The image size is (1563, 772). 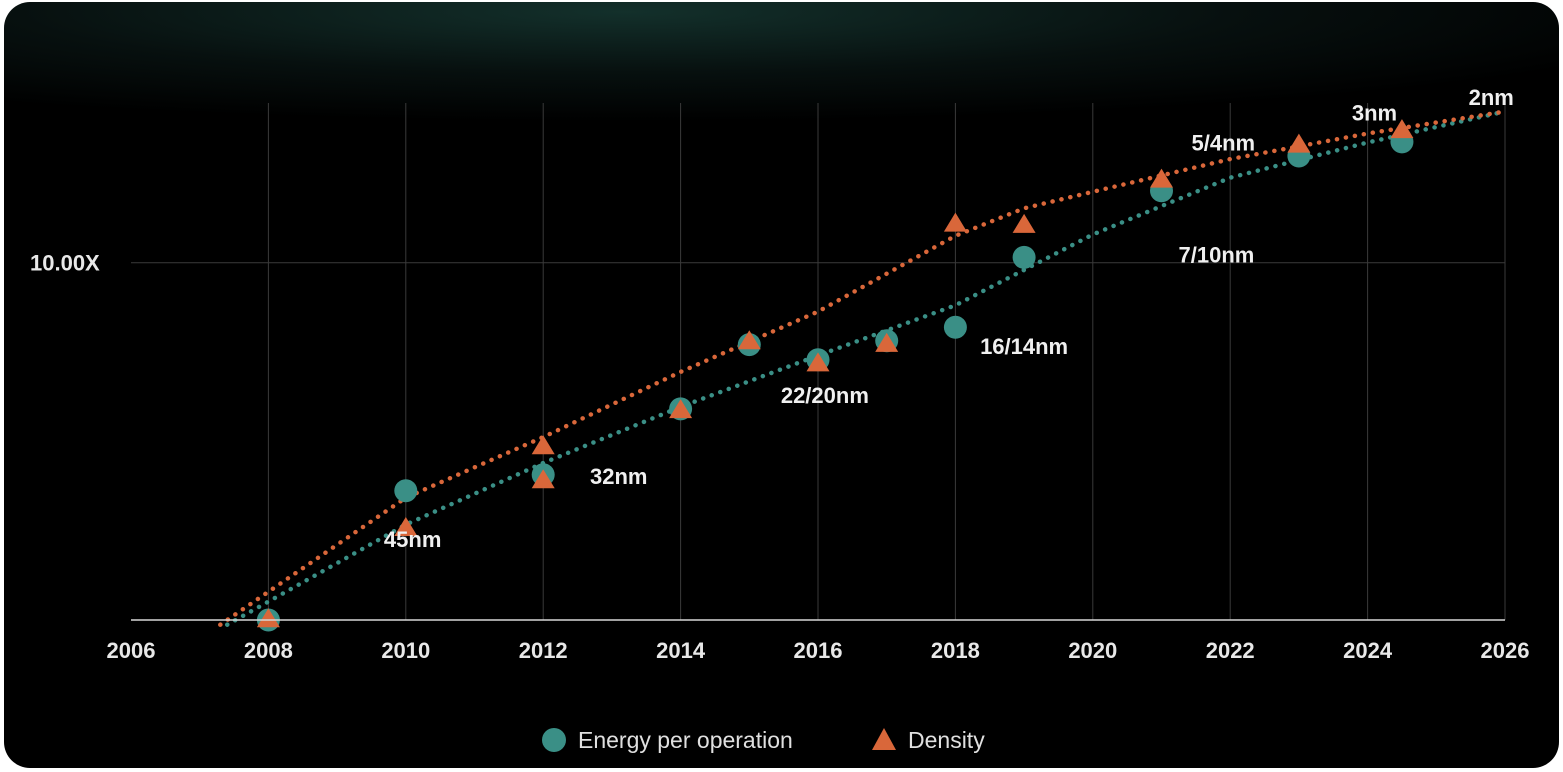 What do you see at coordinates (618, 476) in the screenshot?
I see `node-label: 32nm` at bounding box center [618, 476].